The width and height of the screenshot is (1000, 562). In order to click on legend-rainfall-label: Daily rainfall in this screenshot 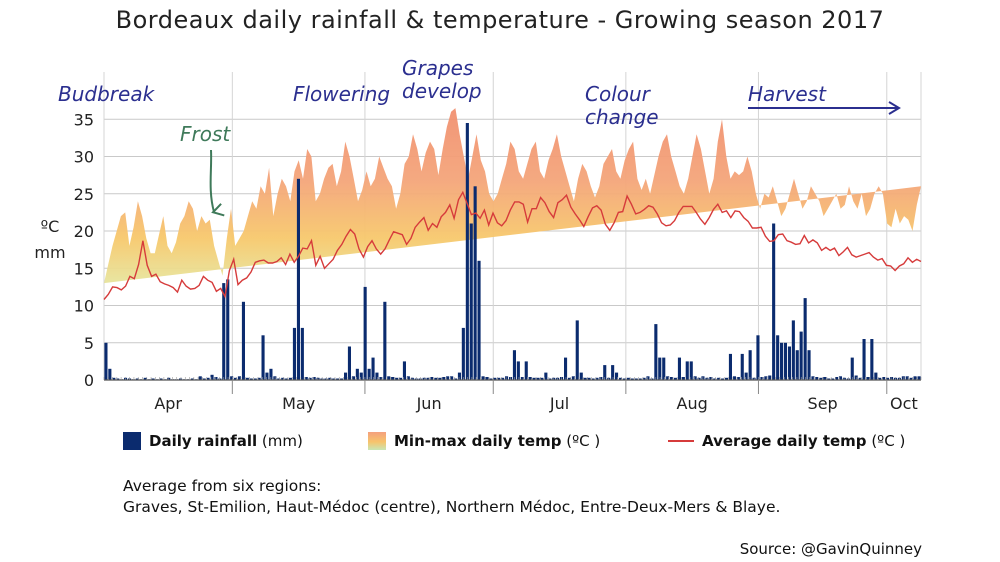, I will do `click(203, 441)`.